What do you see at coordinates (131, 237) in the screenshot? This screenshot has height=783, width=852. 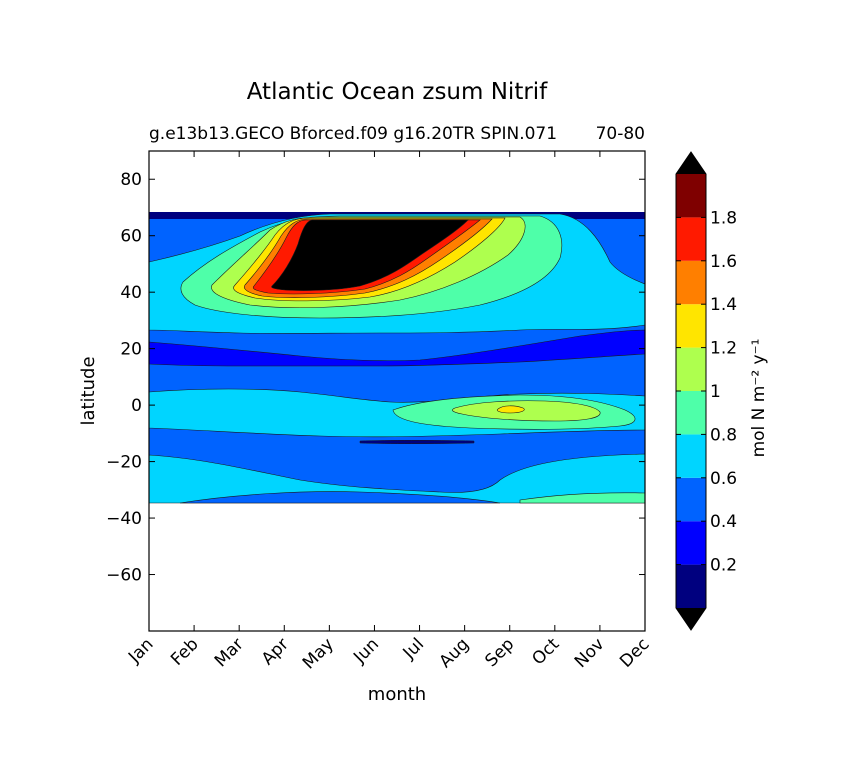 I see `y-tick-label: 60` at bounding box center [131, 237].